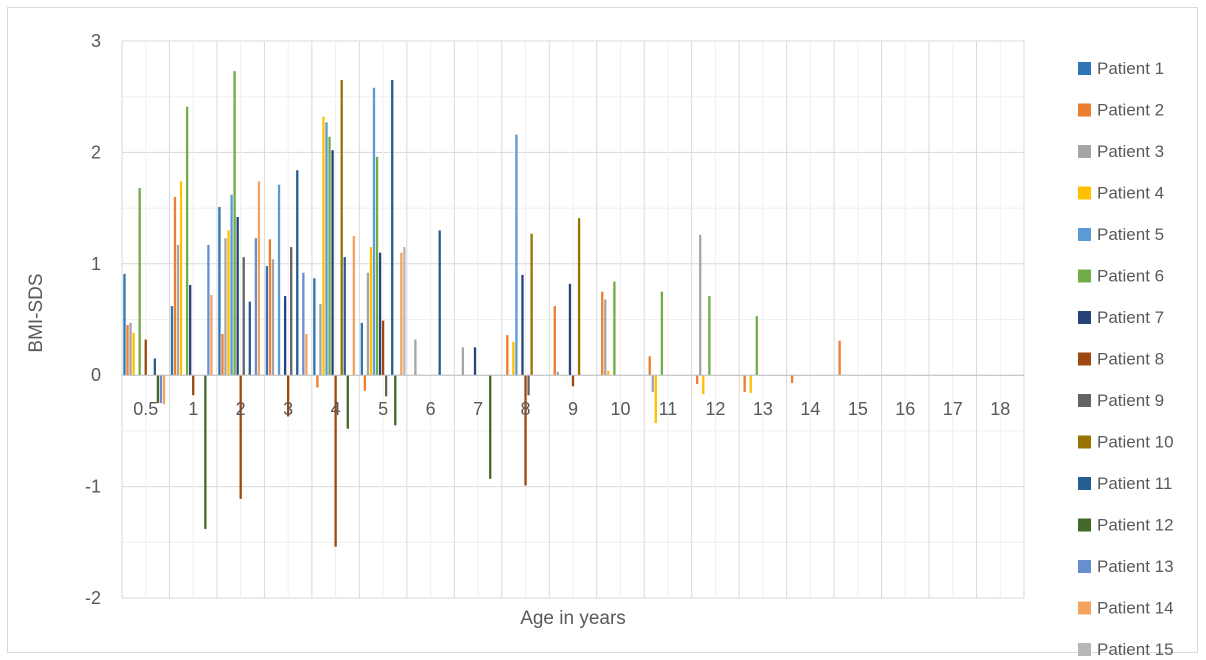 The image size is (1206, 660). What do you see at coordinates (1130, 110) in the screenshot?
I see `legend-label: Patient 2` at bounding box center [1130, 110].